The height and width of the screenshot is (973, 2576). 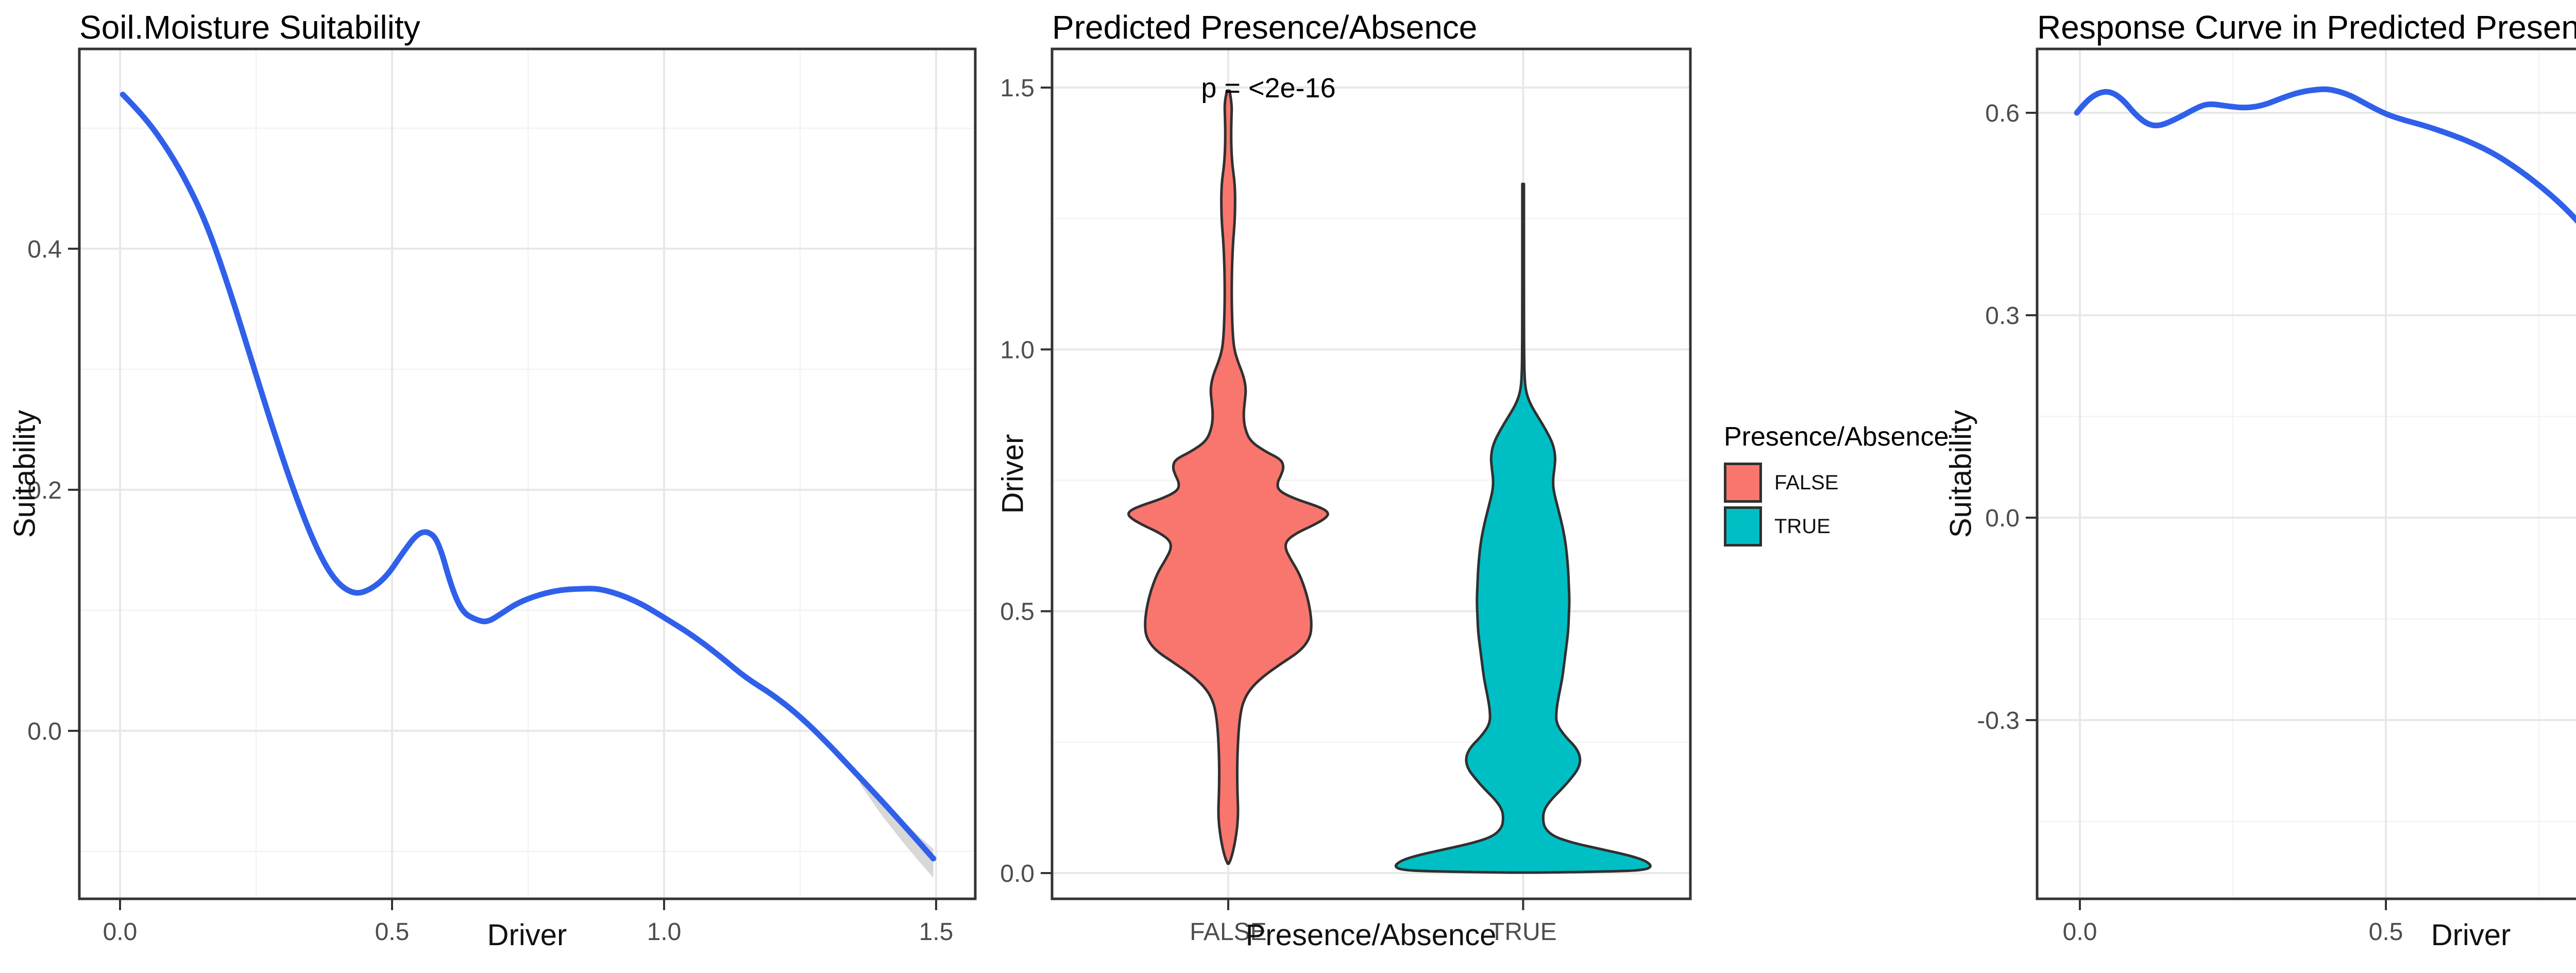 What do you see at coordinates (44, 491) in the screenshot?
I see `panel1-y-tick-label: 0.2` at bounding box center [44, 491].